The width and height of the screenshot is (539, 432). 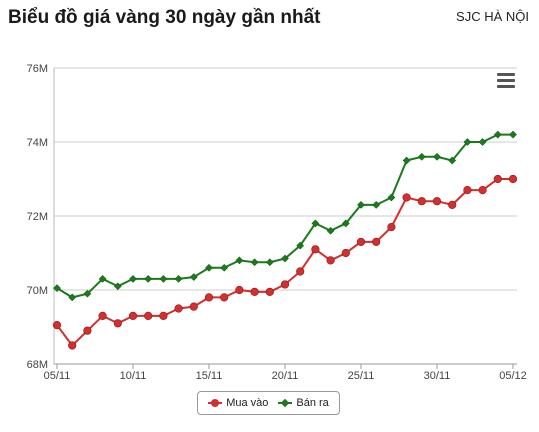 I want to click on y-tick-label: 72M, so click(x=37, y=217).